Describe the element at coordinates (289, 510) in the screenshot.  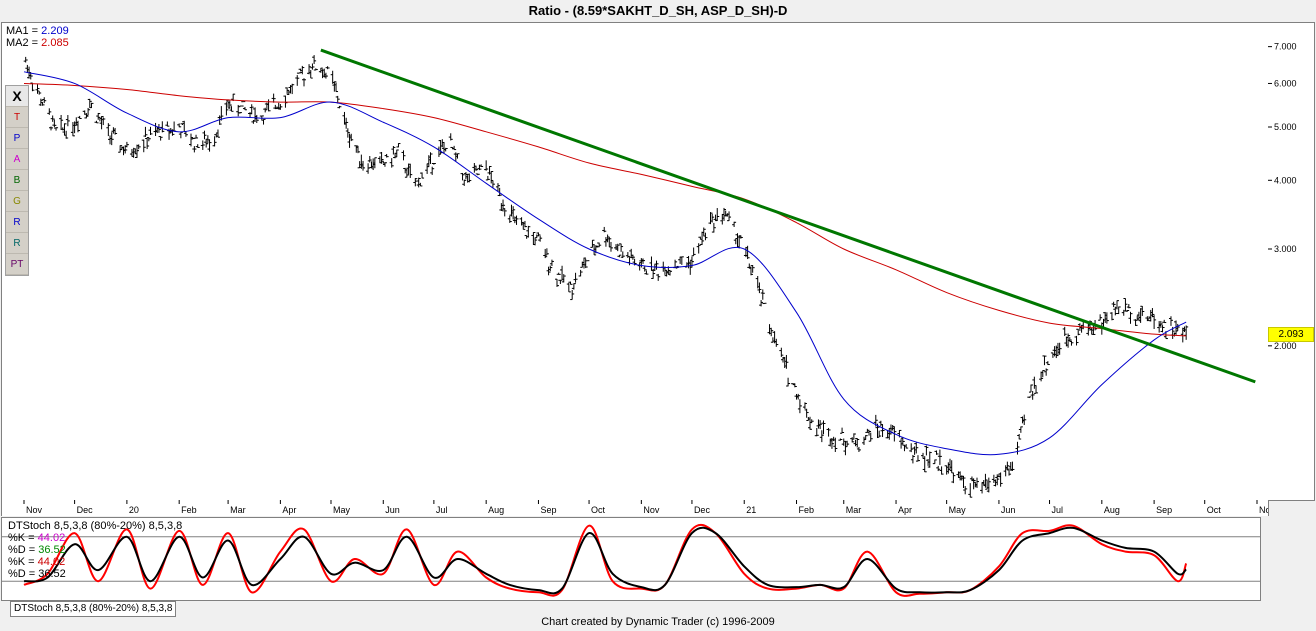
I see `date-tick-label: Apr` at that location.